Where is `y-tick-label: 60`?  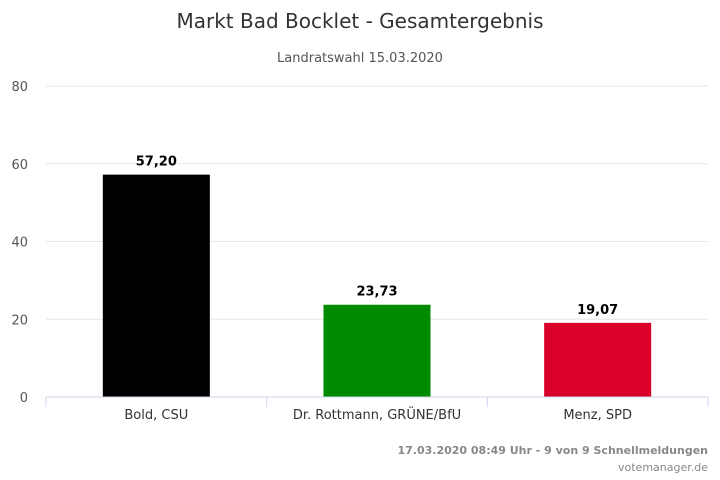 y-tick-label: 60 is located at coordinates (19, 165).